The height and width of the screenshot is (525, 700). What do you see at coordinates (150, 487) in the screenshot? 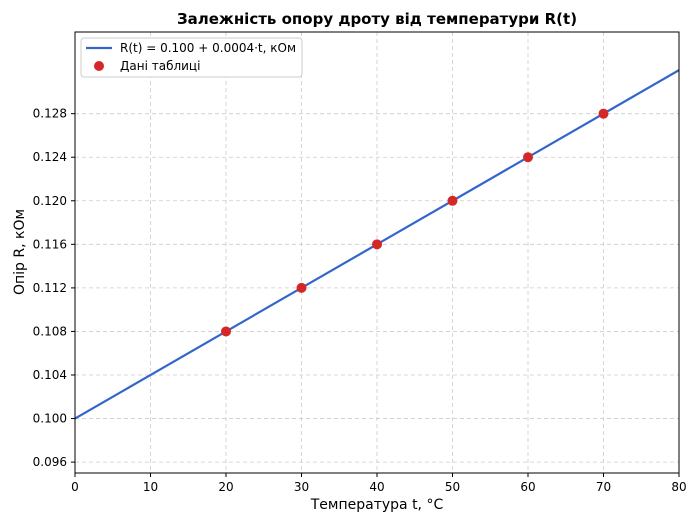
I see `x-tick-label: 10` at bounding box center [150, 487].